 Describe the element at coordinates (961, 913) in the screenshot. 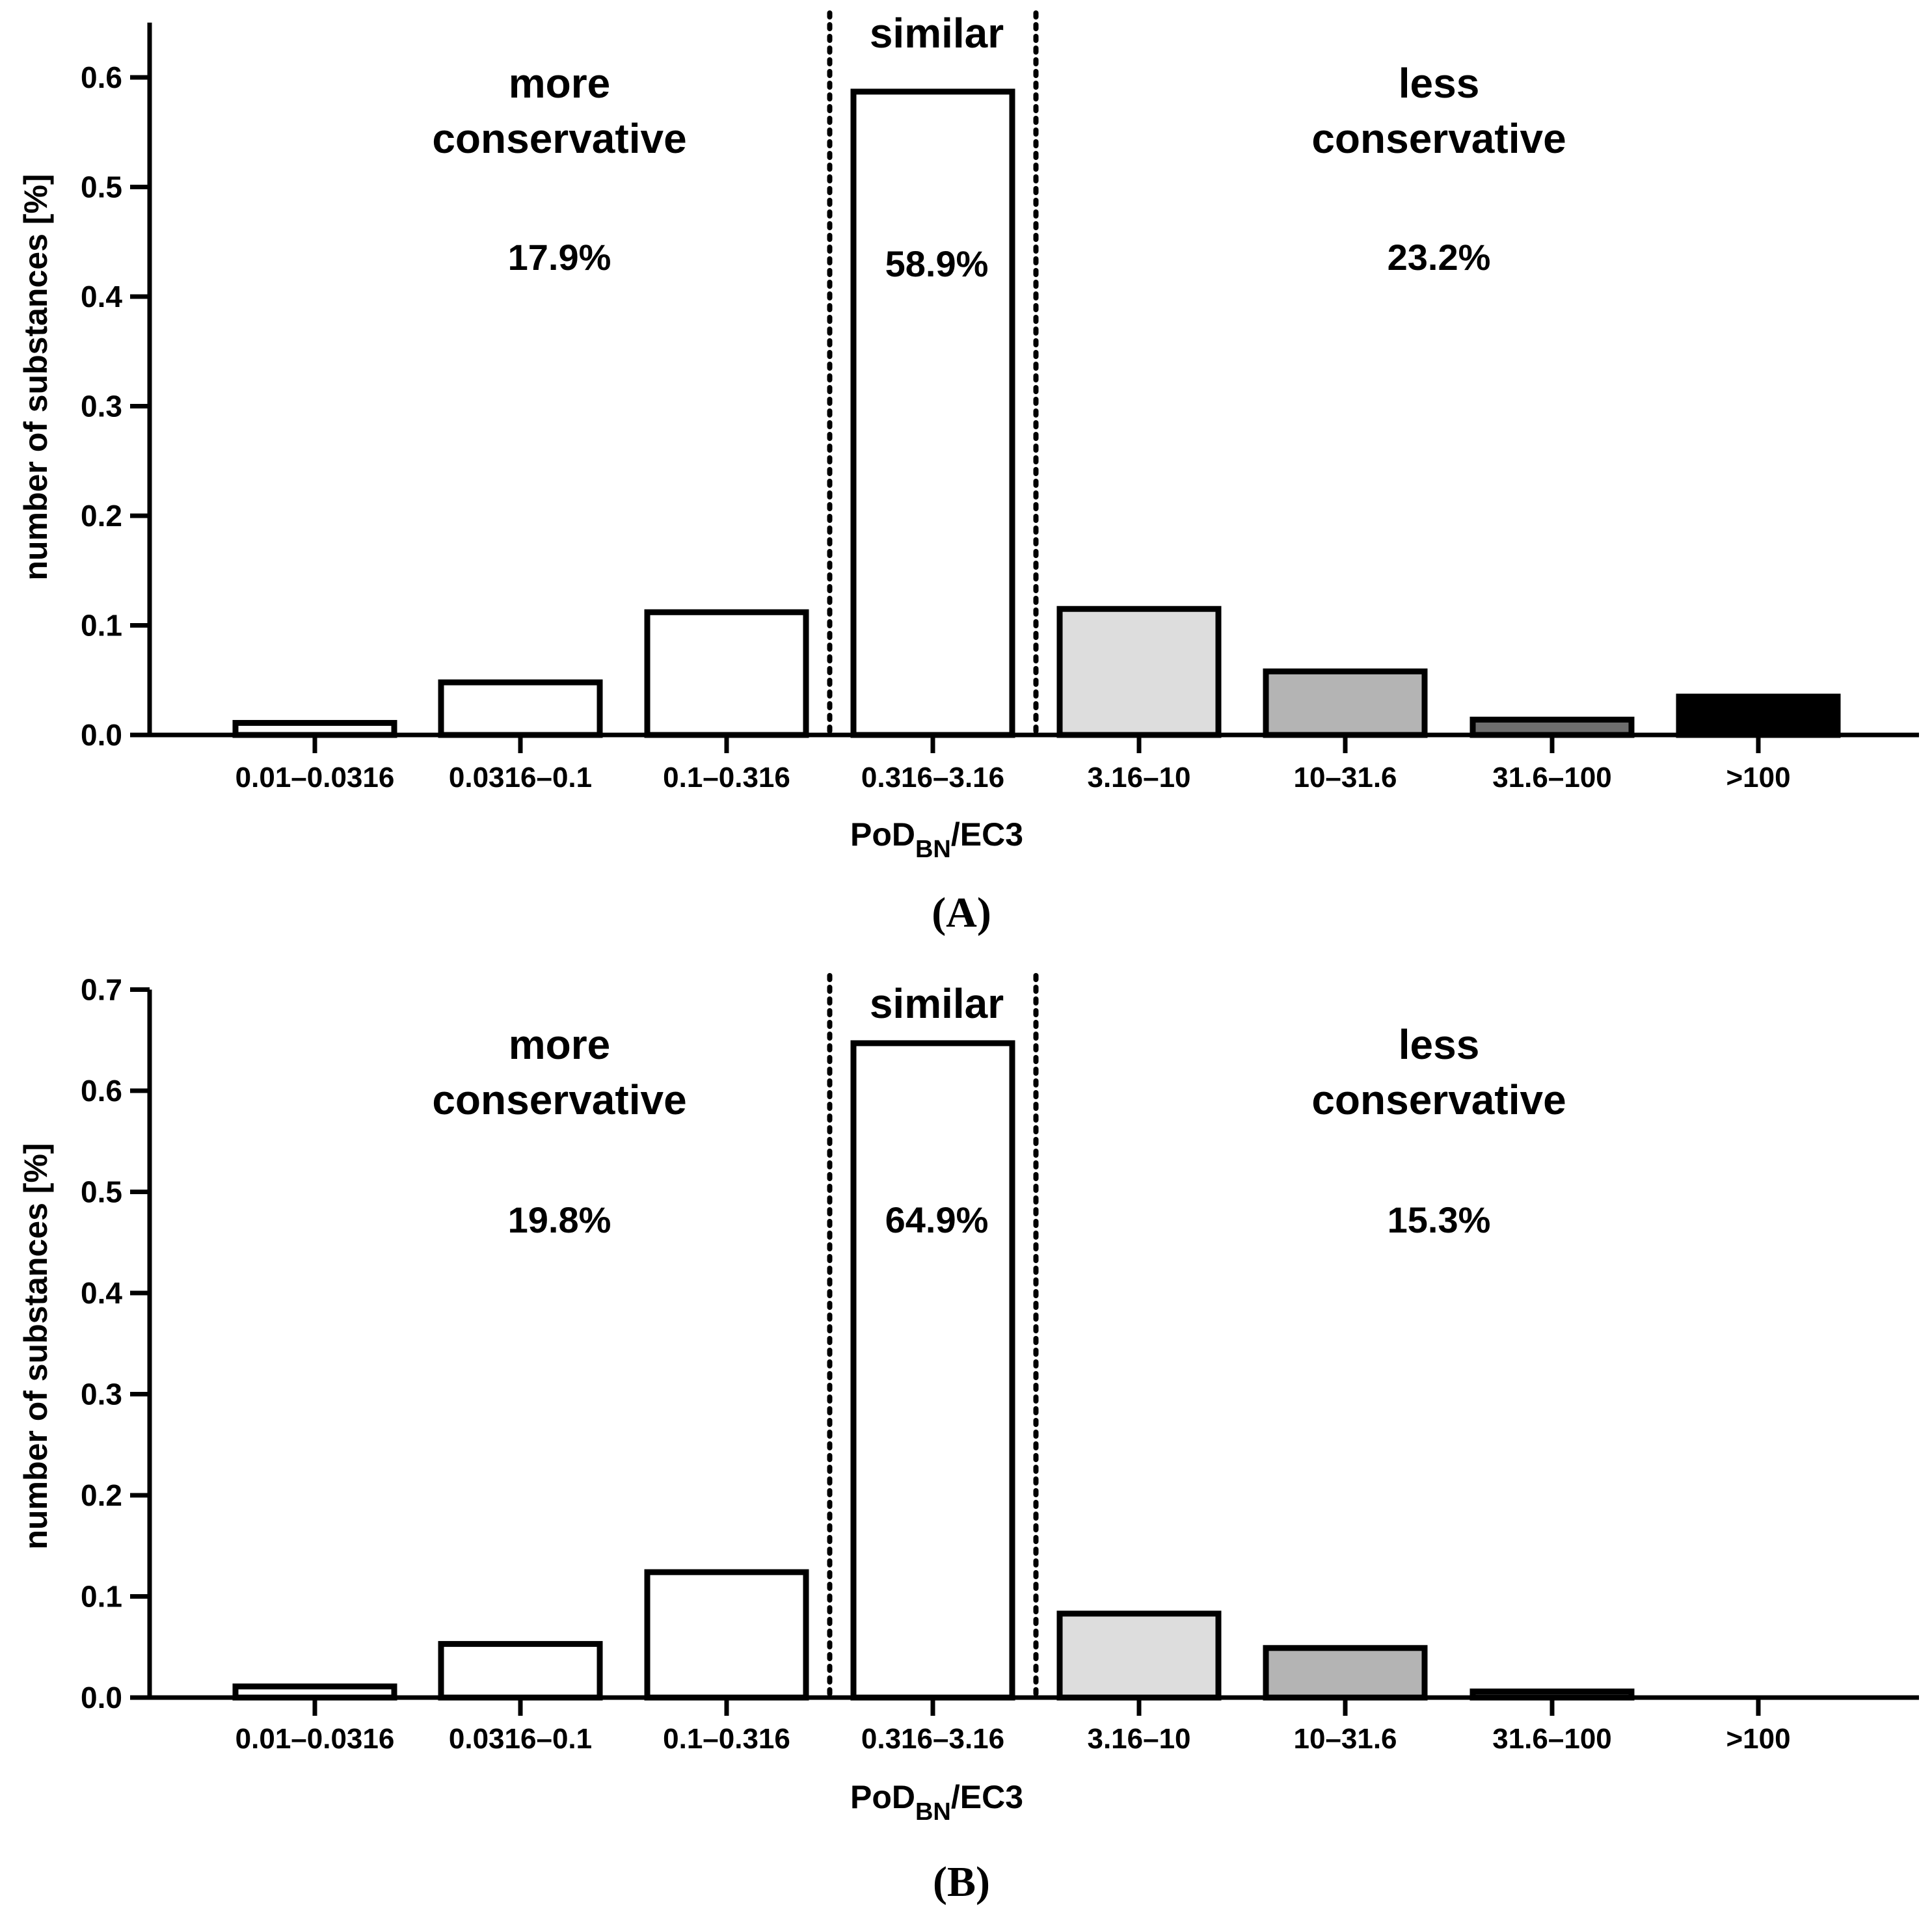

I see `panel-label: (A)` at that location.